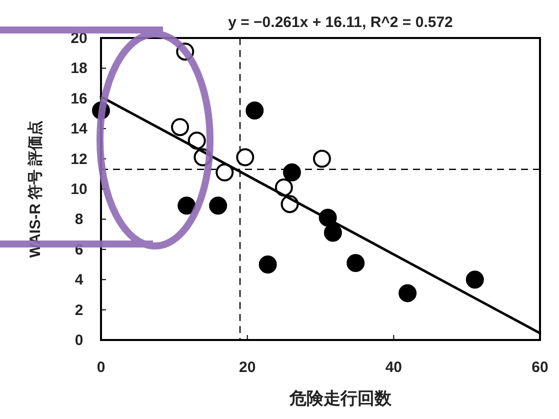  What do you see at coordinates (79, 69) in the screenshot?
I see `y-tick-label: 18` at bounding box center [79, 69].